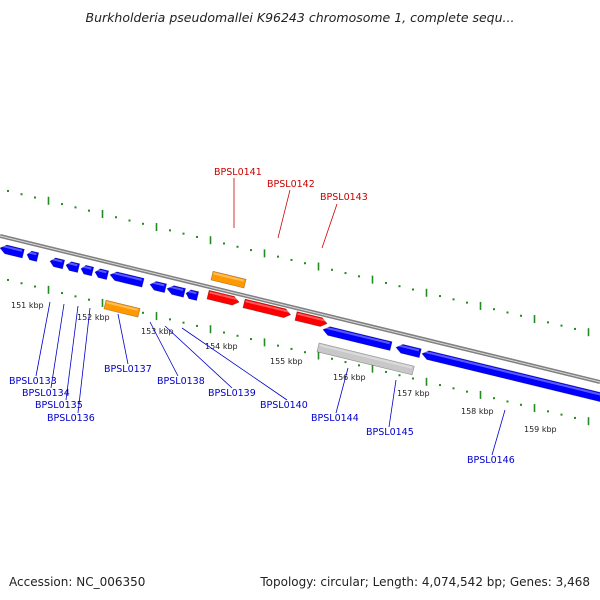 The width and height of the screenshot is (600, 600). What do you see at coordinates (291, 184) in the screenshot?
I see `gene-label: BPSL0142` at bounding box center [291, 184].